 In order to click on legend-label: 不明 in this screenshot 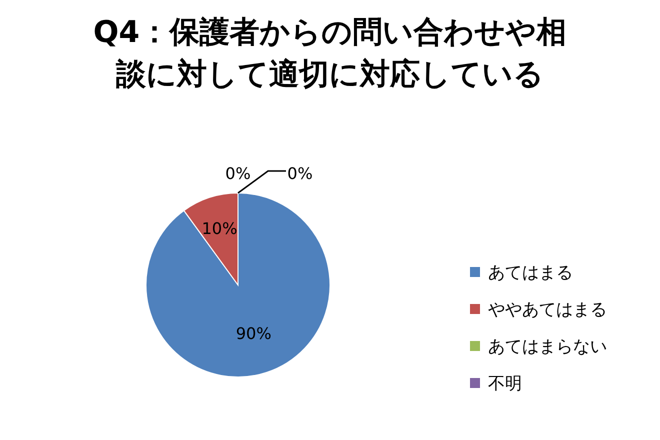, I will do `click(505, 384)`.